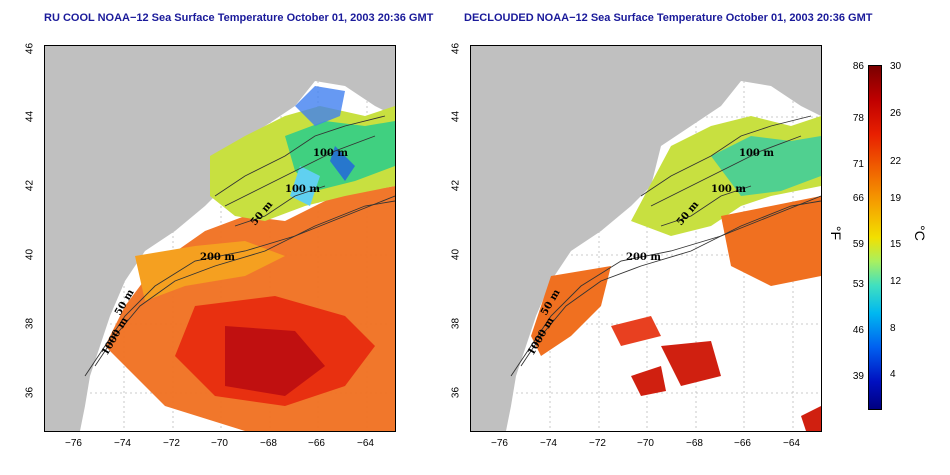 This screenshot has width=950, height=475. What do you see at coordinates (771, 241) in the screenshot?
I see `warm-water-patch` at bounding box center [771, 241].